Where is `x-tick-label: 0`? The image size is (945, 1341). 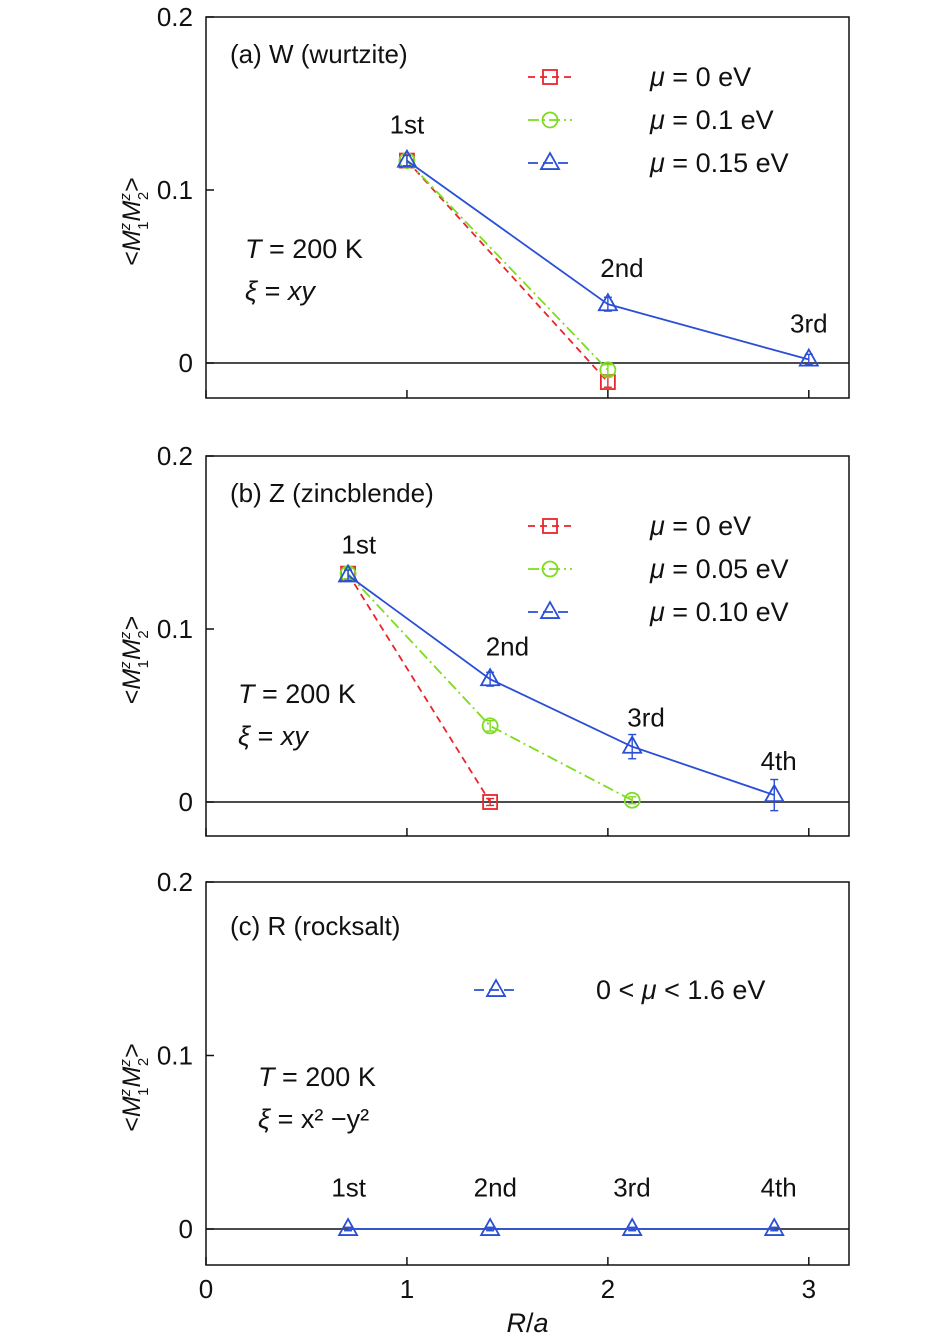
x-tick-label: 0 is located at coordinates (206, 1289).